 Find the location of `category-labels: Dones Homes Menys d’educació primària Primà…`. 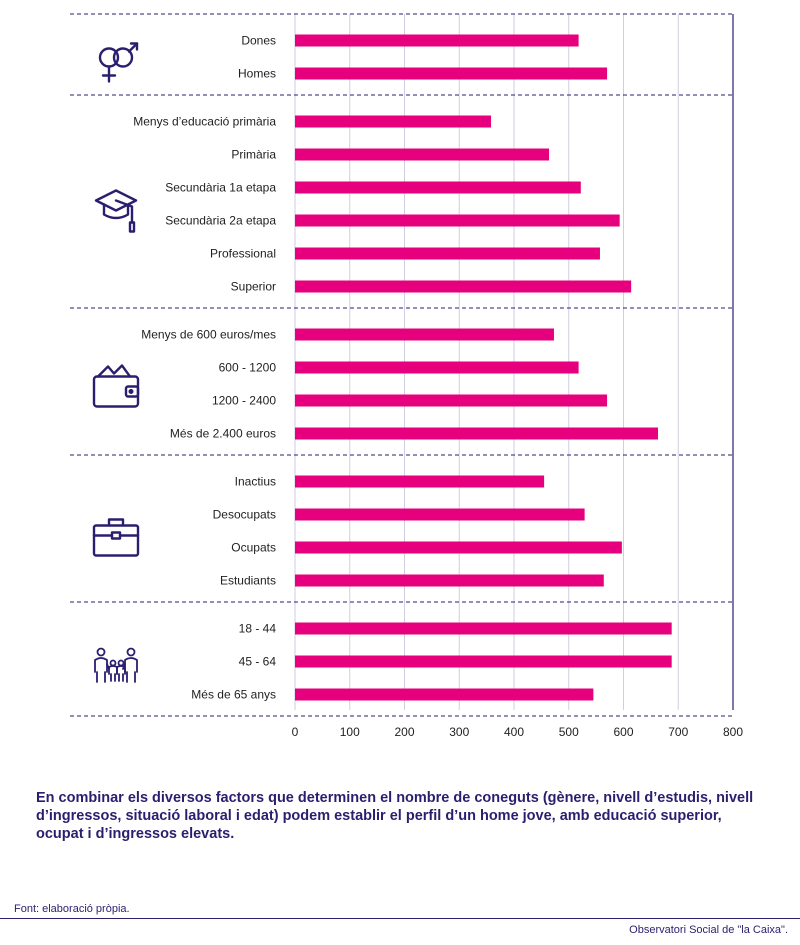

category-labels: Dones Homes Menys d’educació primària Primà… is located at coordinates (204, 368).